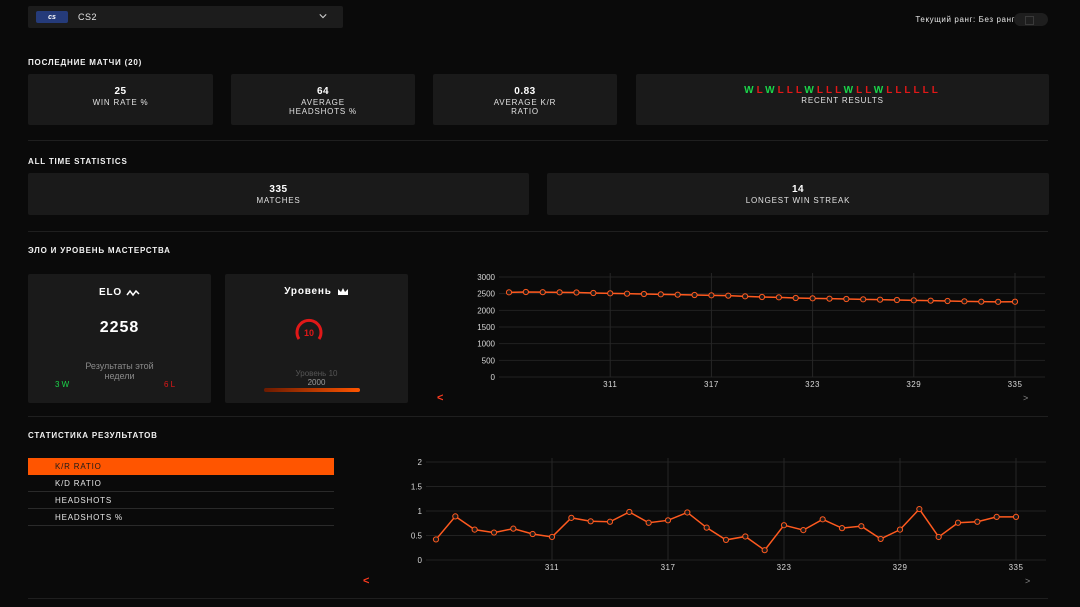  Describe the element at coordinates (417, 536) in the screenshot. I see `y-tick-label: 0.5` at that location.